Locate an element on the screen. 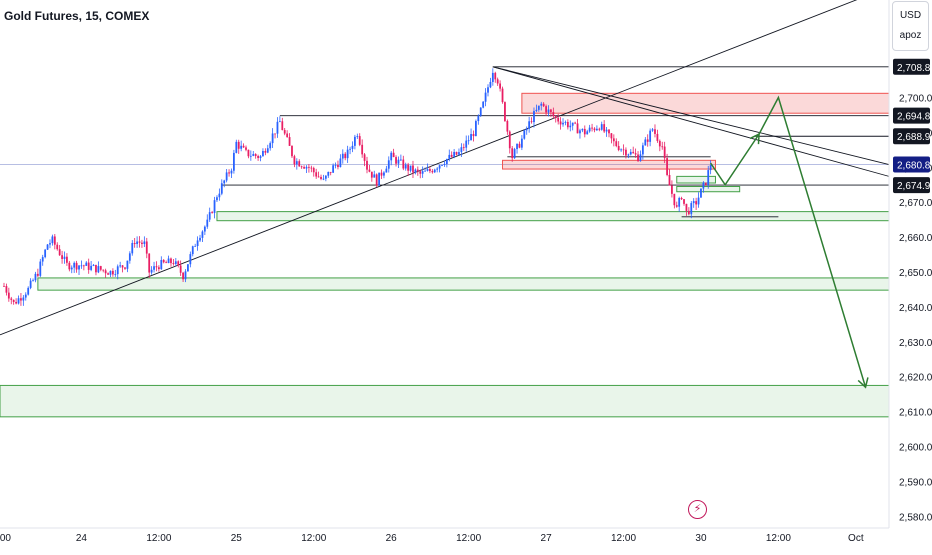 The height and width of the screenshot is (555, 932). price-label: 2,688.9 is located at coordinates (914, 137).